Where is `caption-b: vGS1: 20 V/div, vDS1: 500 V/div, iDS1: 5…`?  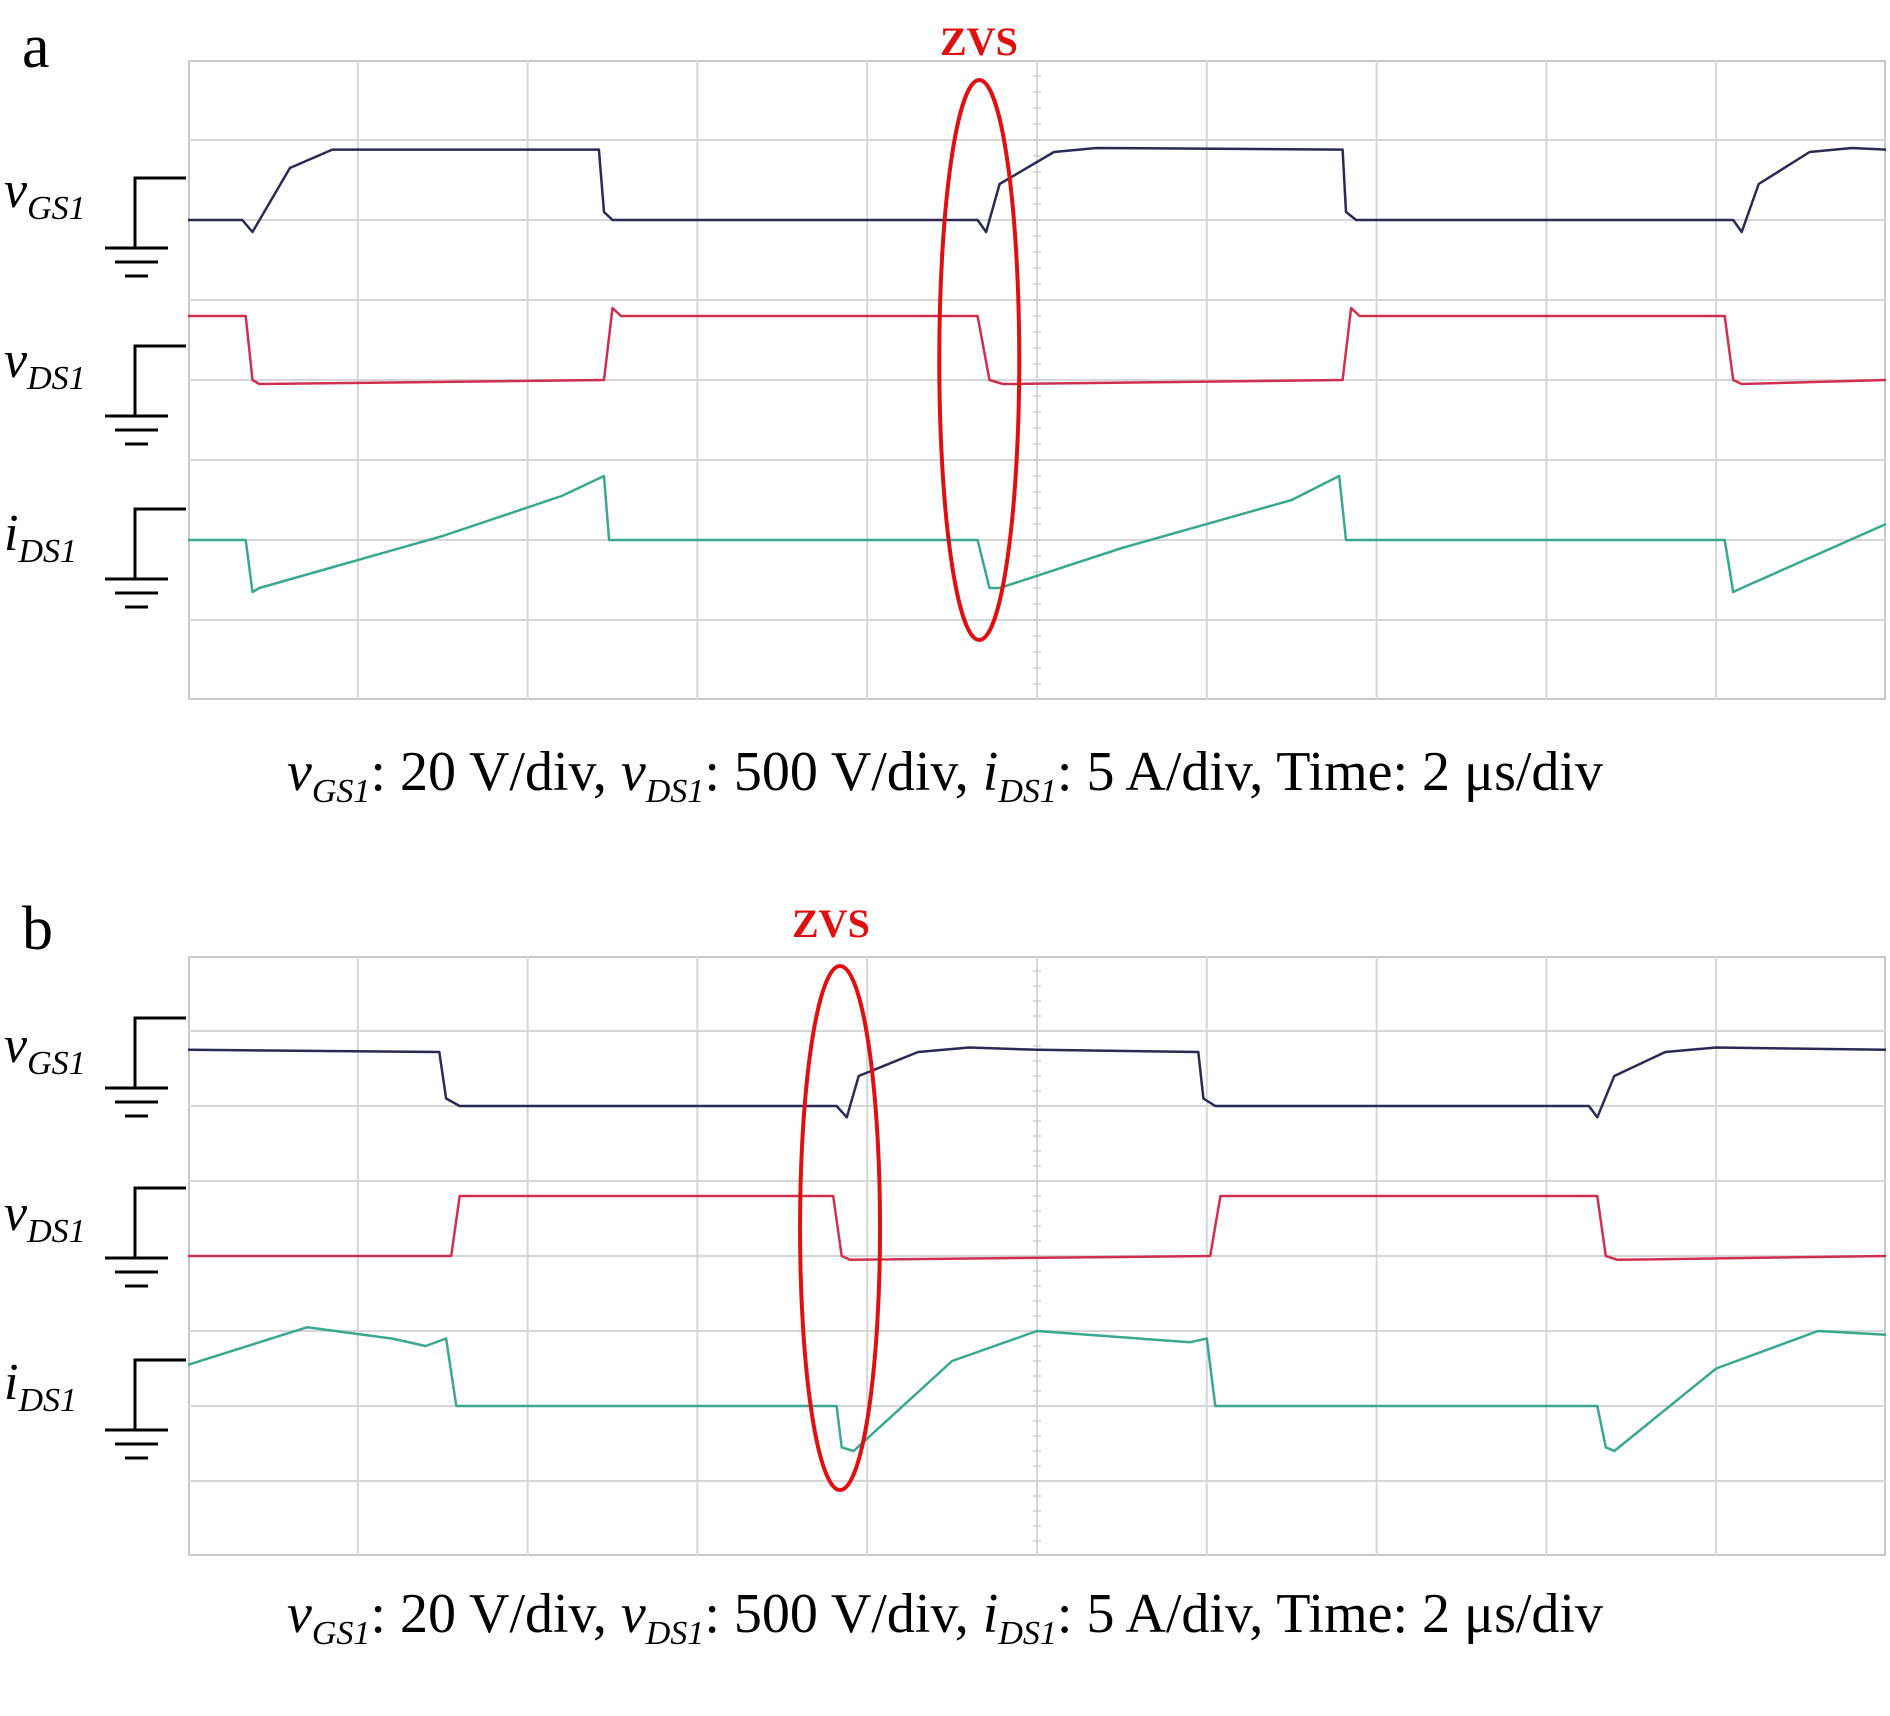 caption-b: vGS1: 20 V/div, vDS1: 500 V/div, iDS1: 5… is located at coordinates (945, 1617).